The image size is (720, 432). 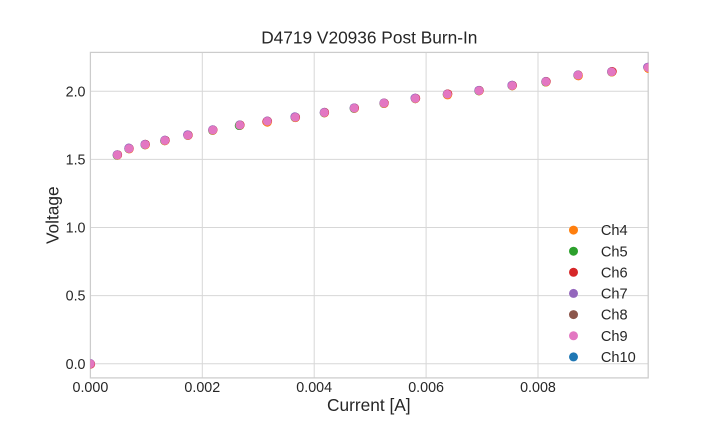 What do you see at coordinates (76, 365) in the screenshot?
I see `svg-text: 0.0` at bounding box center [76, 365].